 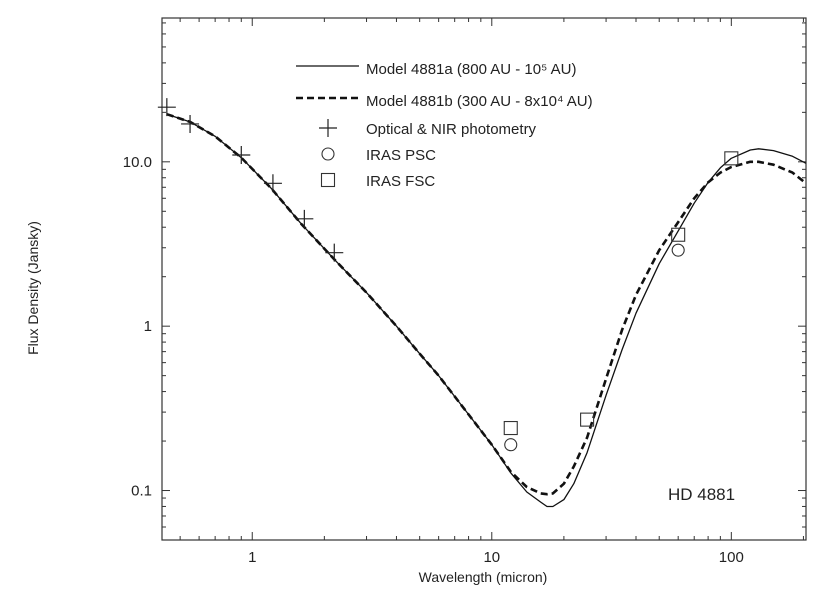 I want to click on legend-label: IRAS PSC, so click(x=401, y=155).